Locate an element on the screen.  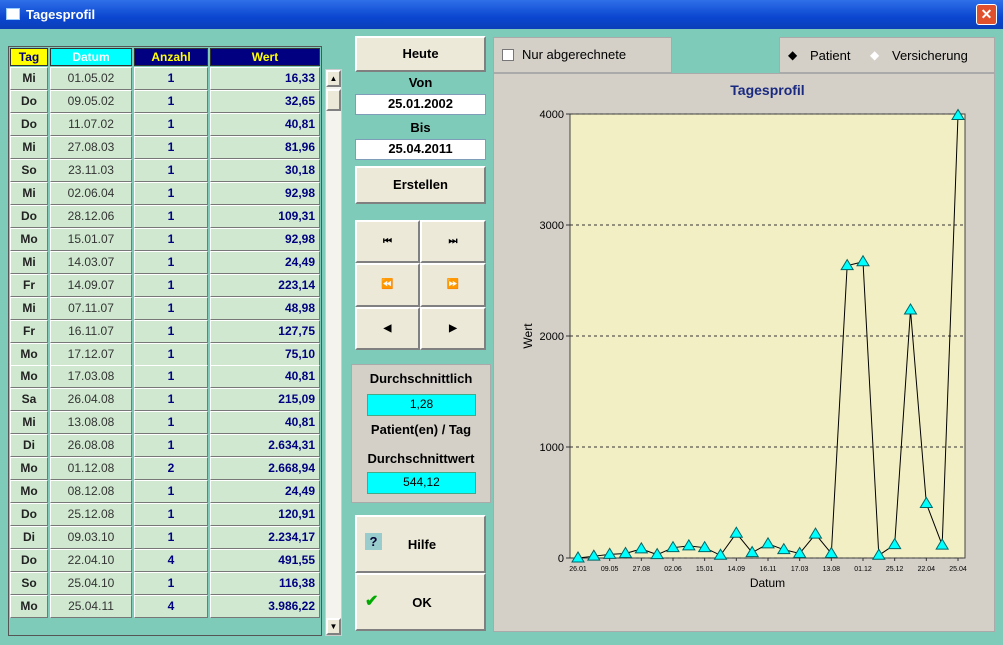
scroll-thumb is located at coordinates (333, 100).